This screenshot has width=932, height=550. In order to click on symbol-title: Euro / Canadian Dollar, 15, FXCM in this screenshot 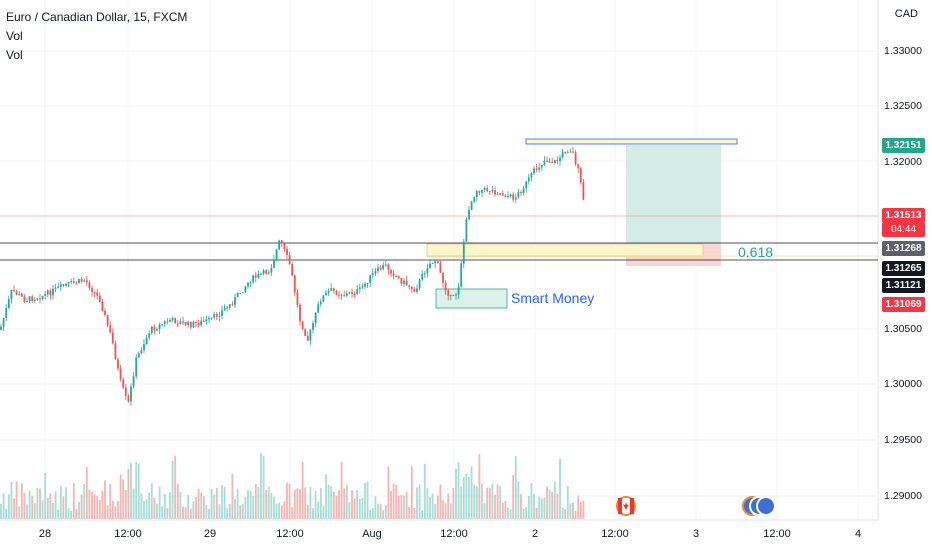, I will do `click(97, 17)`.